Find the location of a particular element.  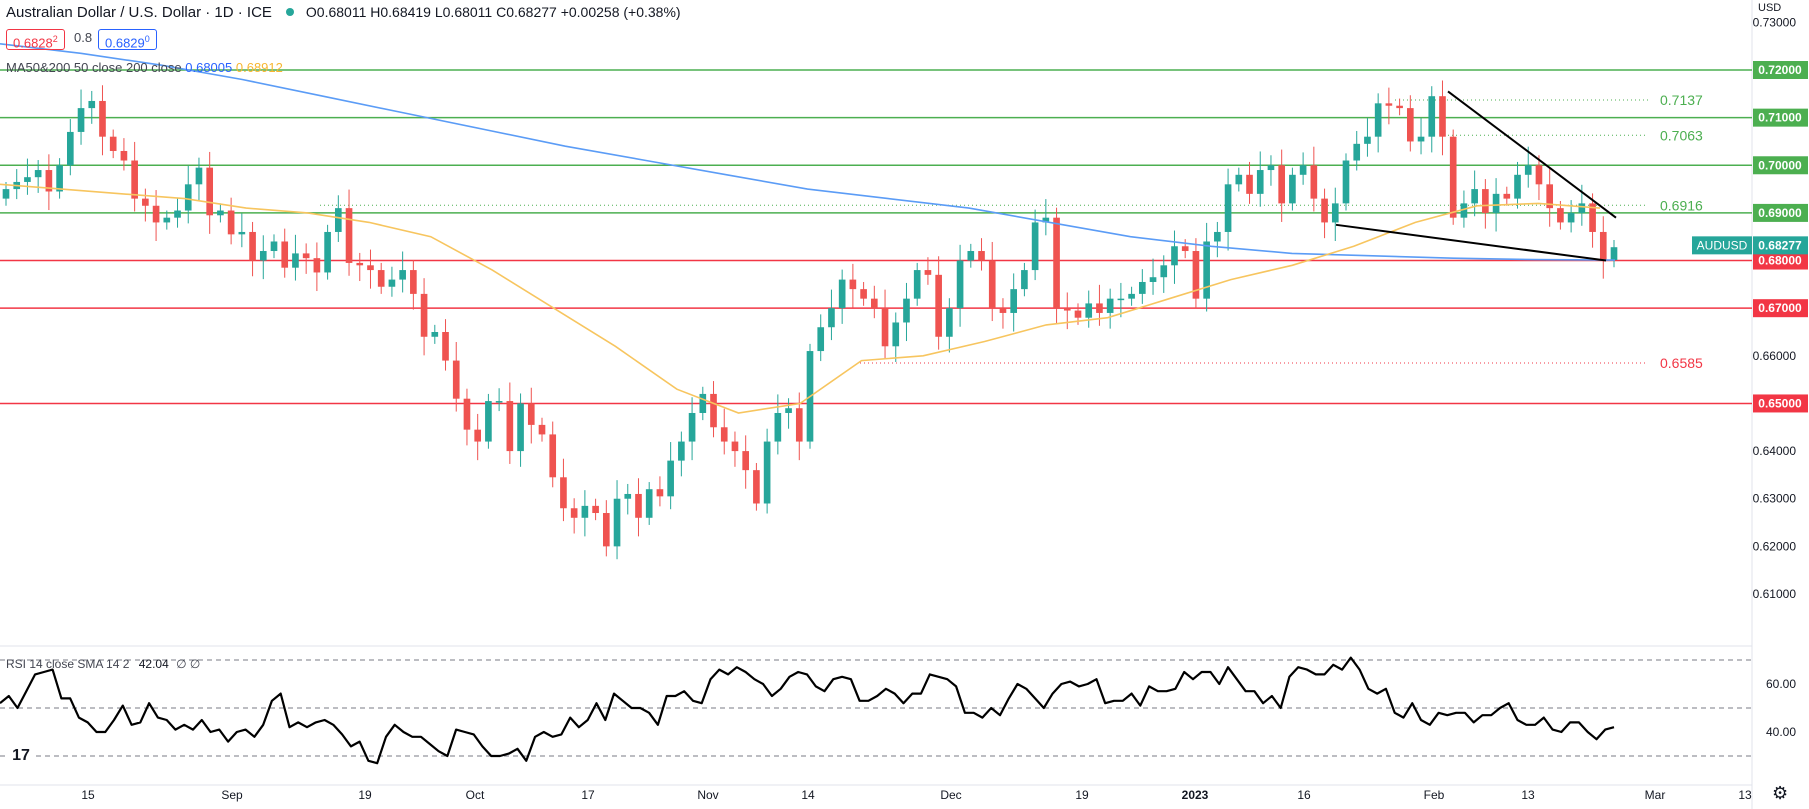

sell-price-box: 0.68282 is located at coordinates (35, 39).